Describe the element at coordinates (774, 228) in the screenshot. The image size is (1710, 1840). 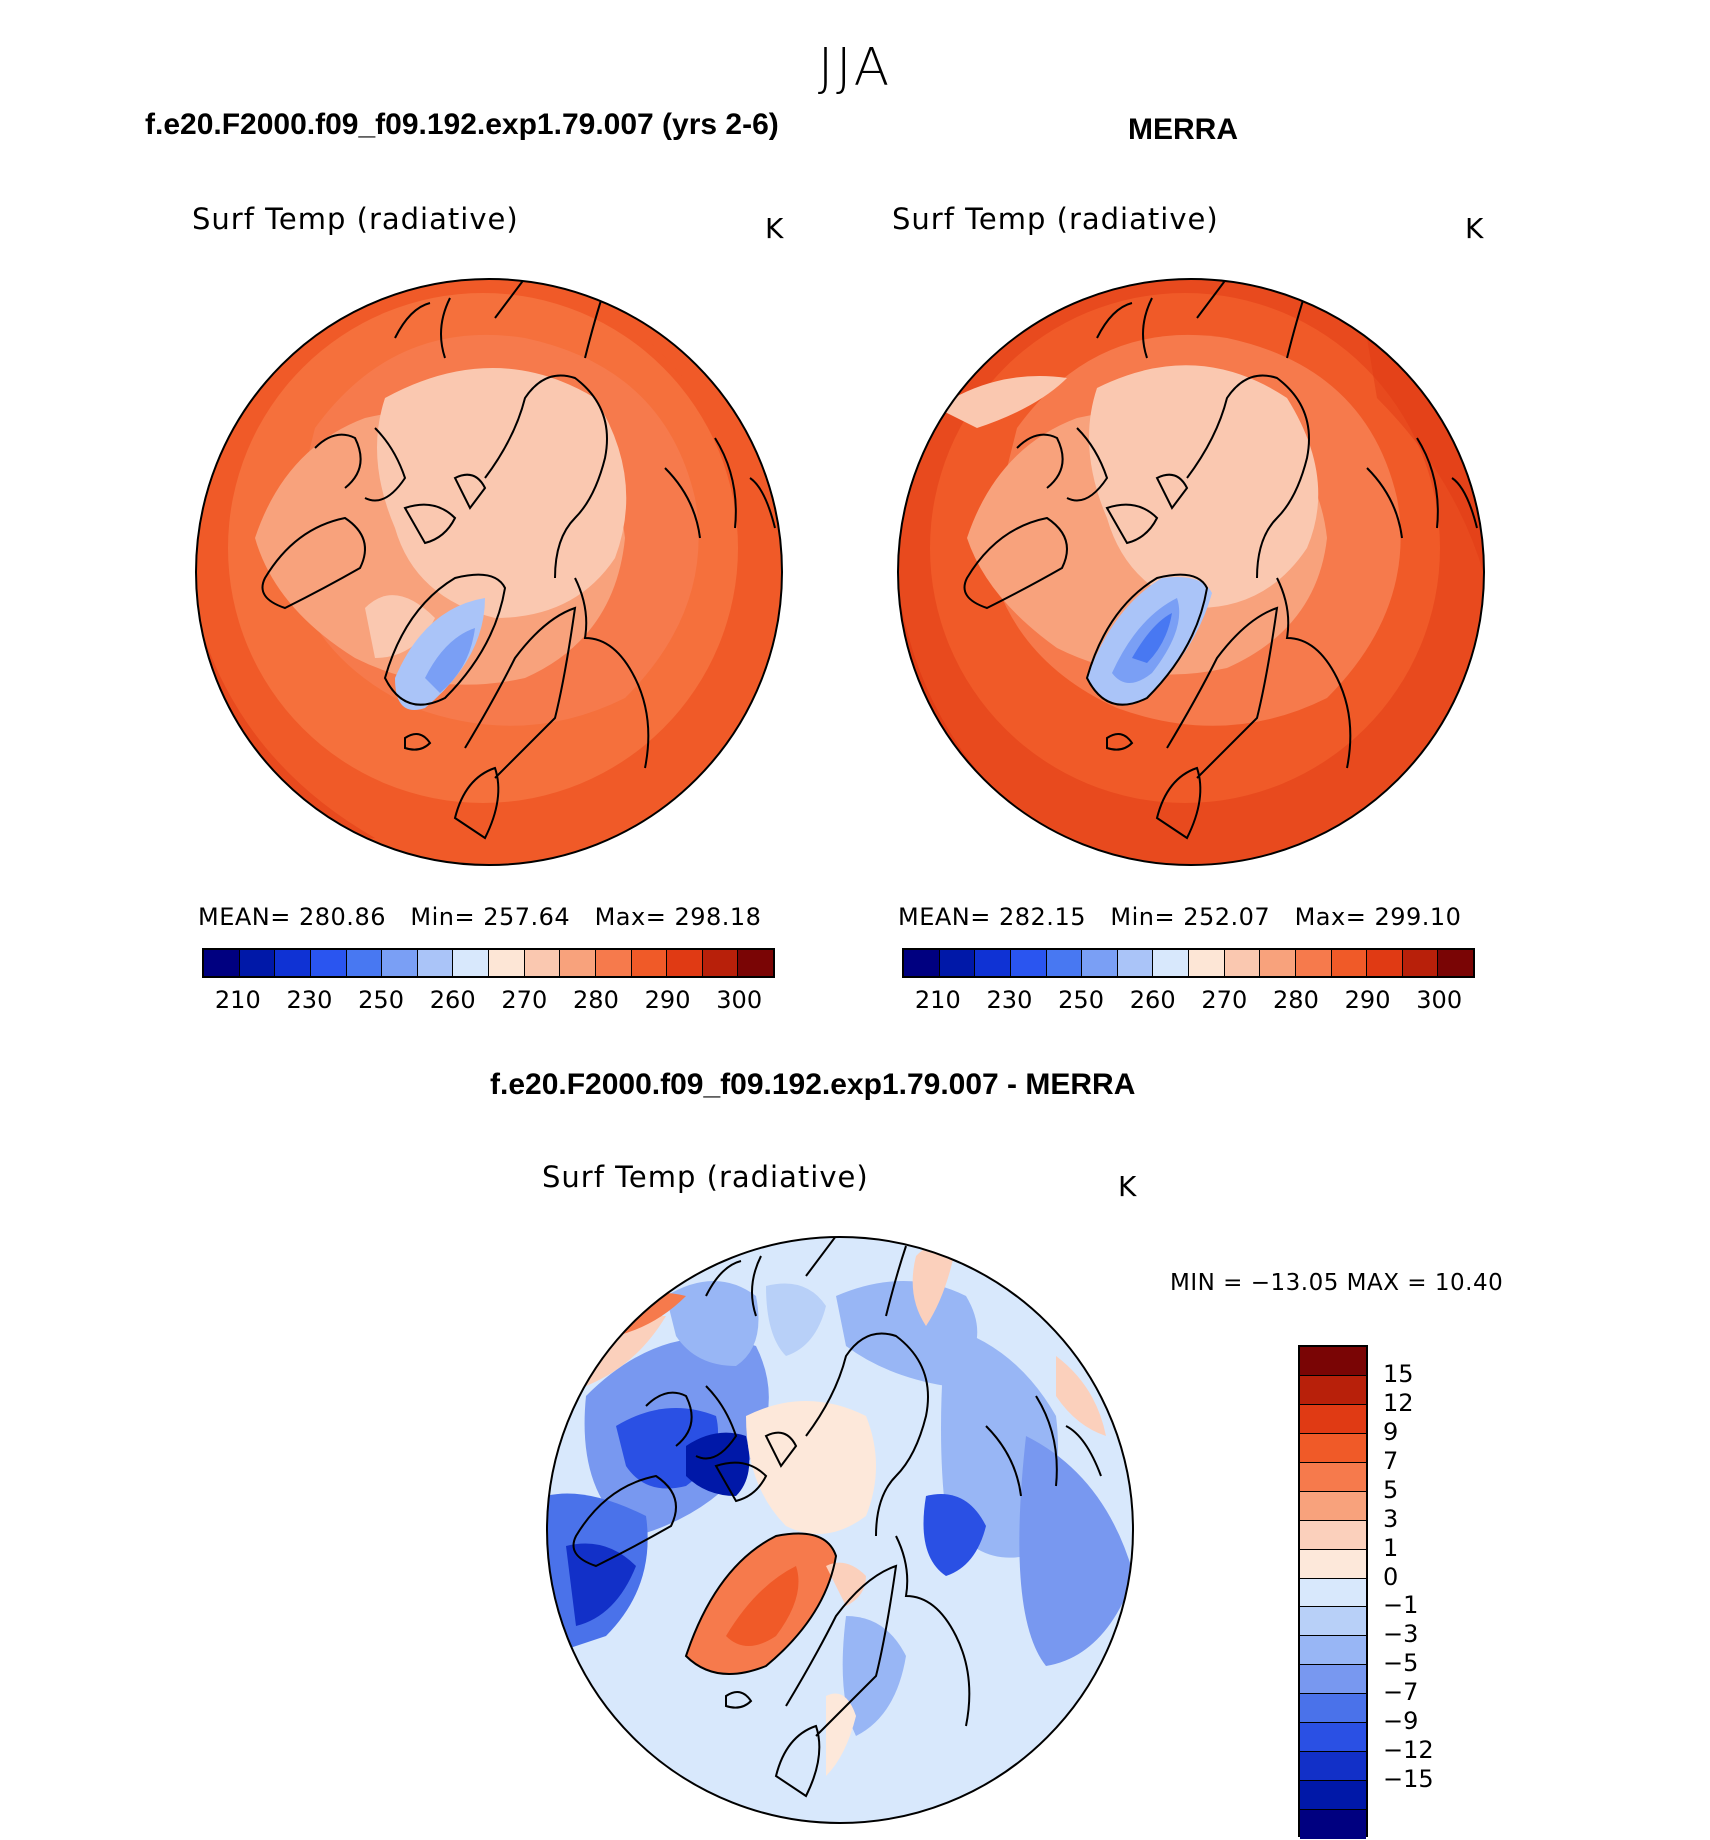
I see `model-unit-label: K` at that location.